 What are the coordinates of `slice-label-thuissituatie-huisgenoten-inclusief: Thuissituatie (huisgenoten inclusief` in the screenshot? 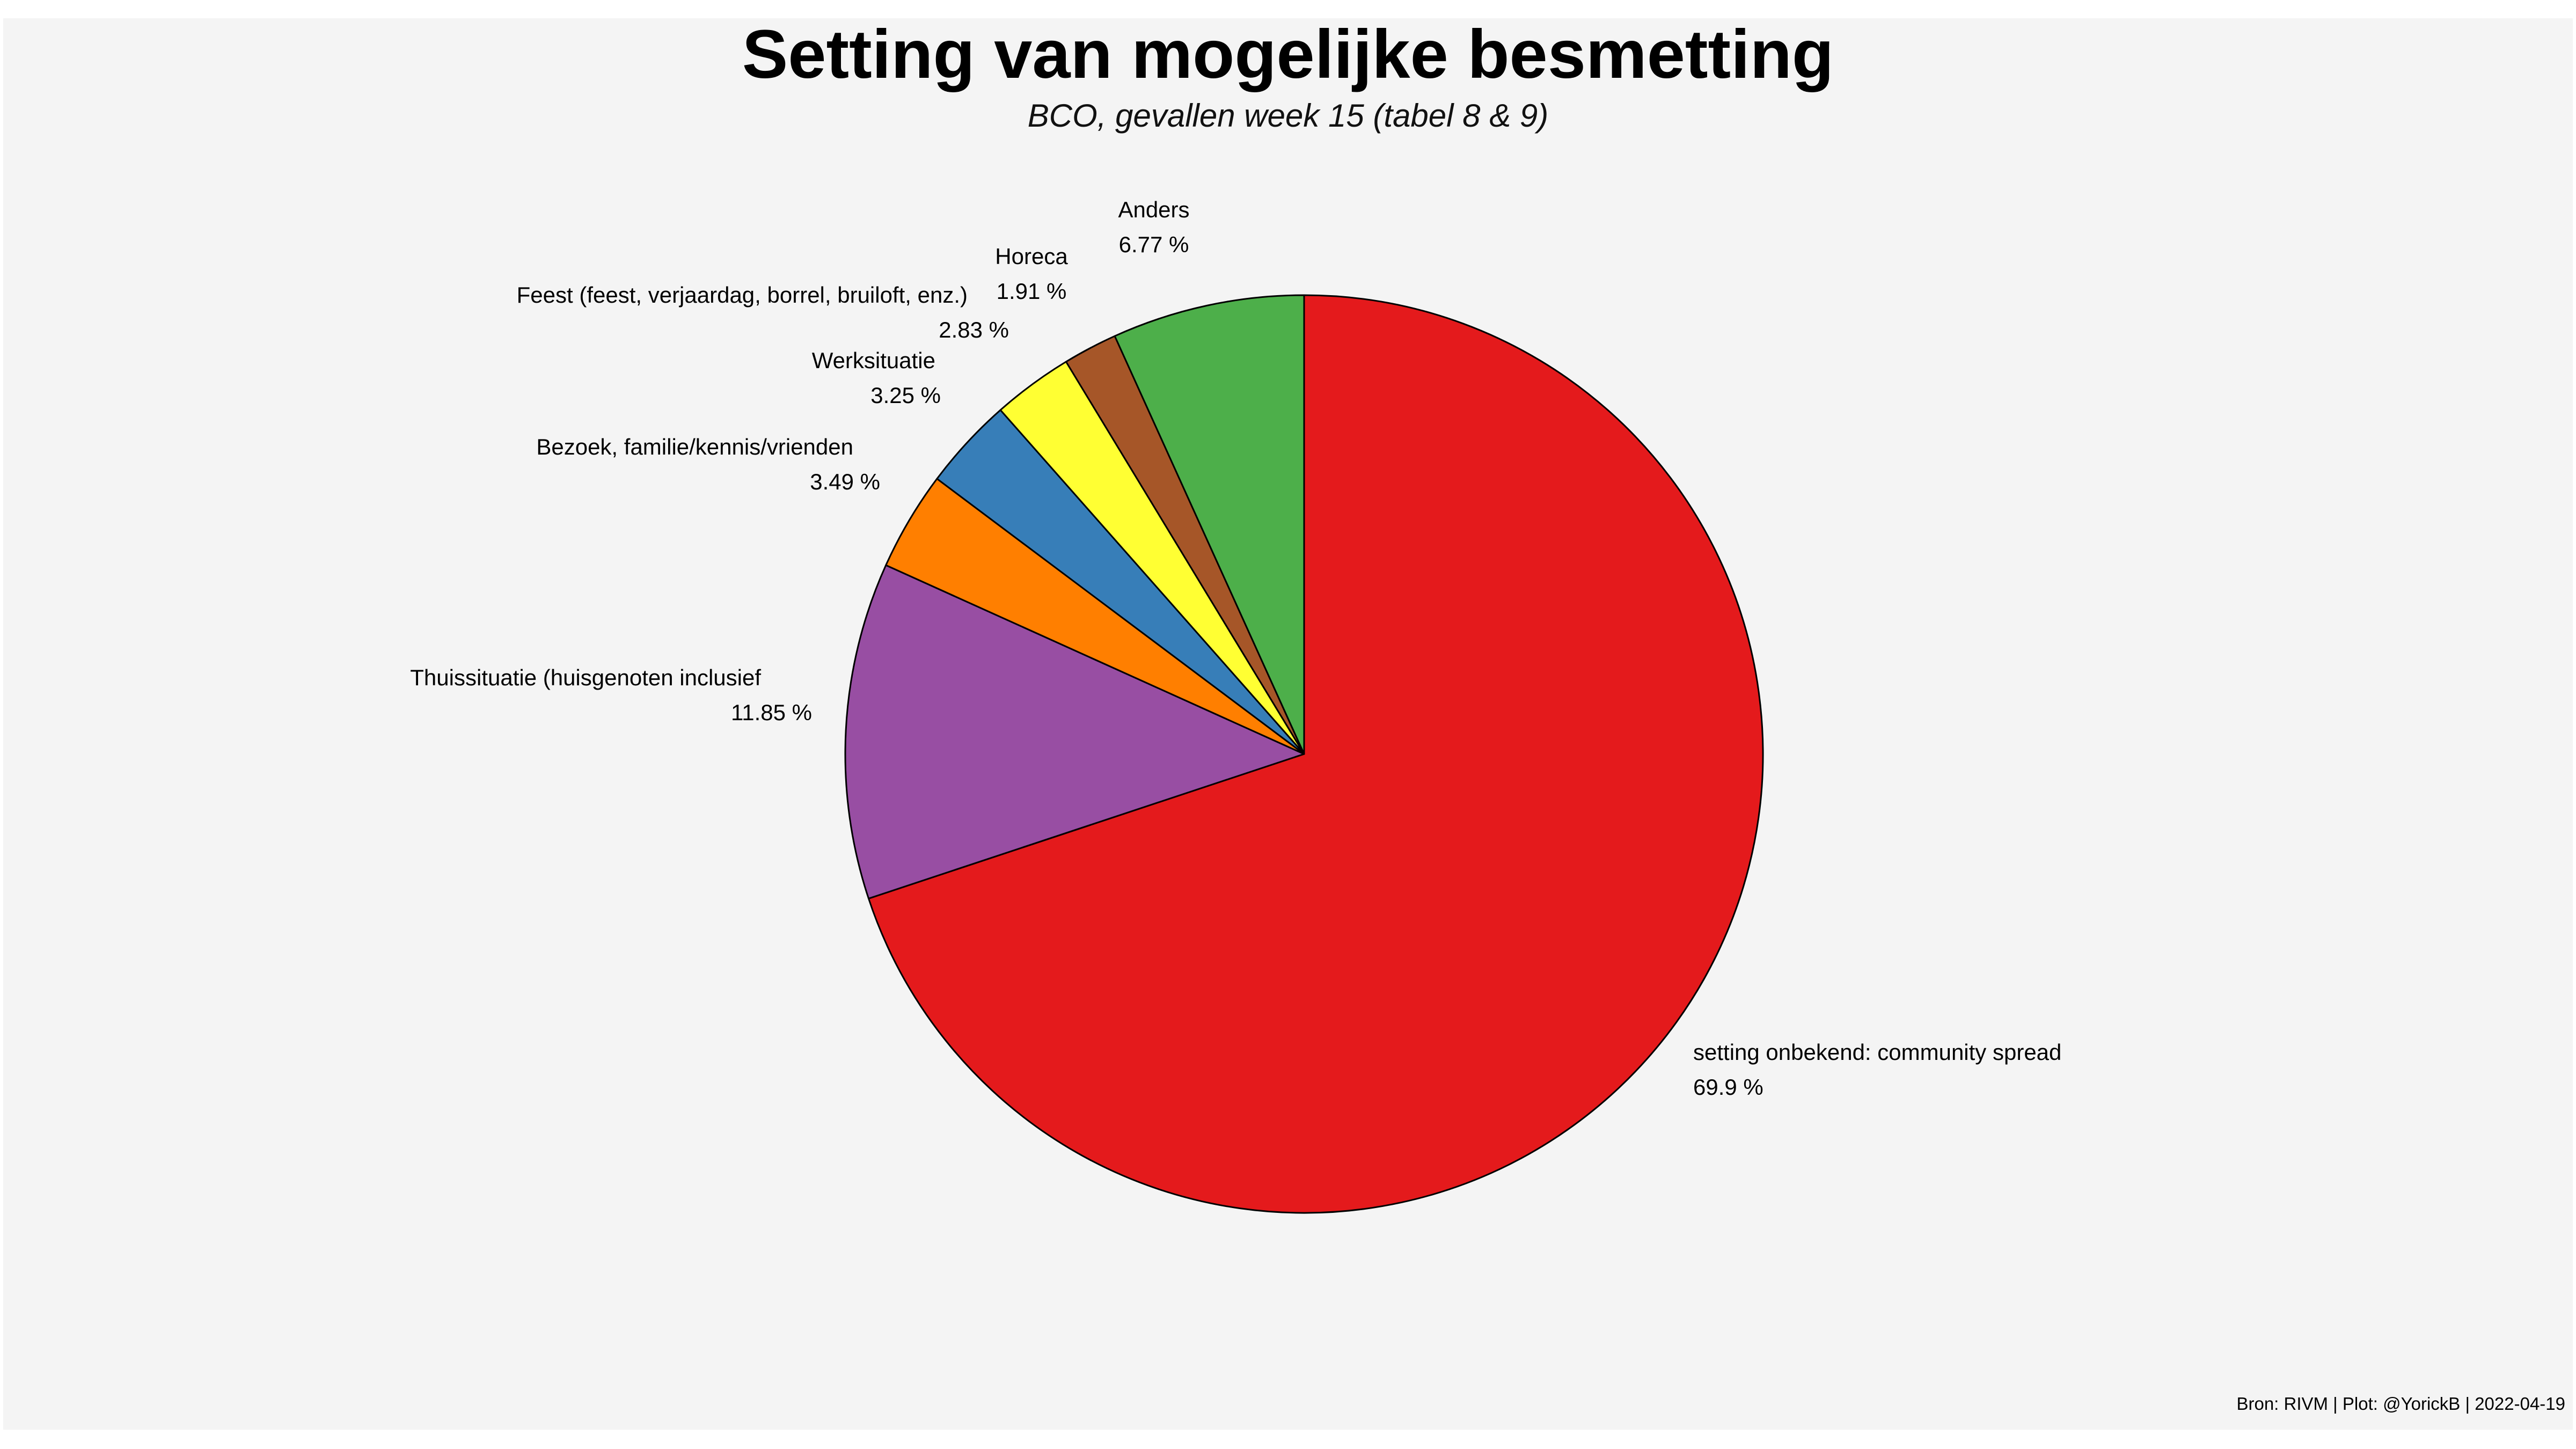 It's located at (585, 677).